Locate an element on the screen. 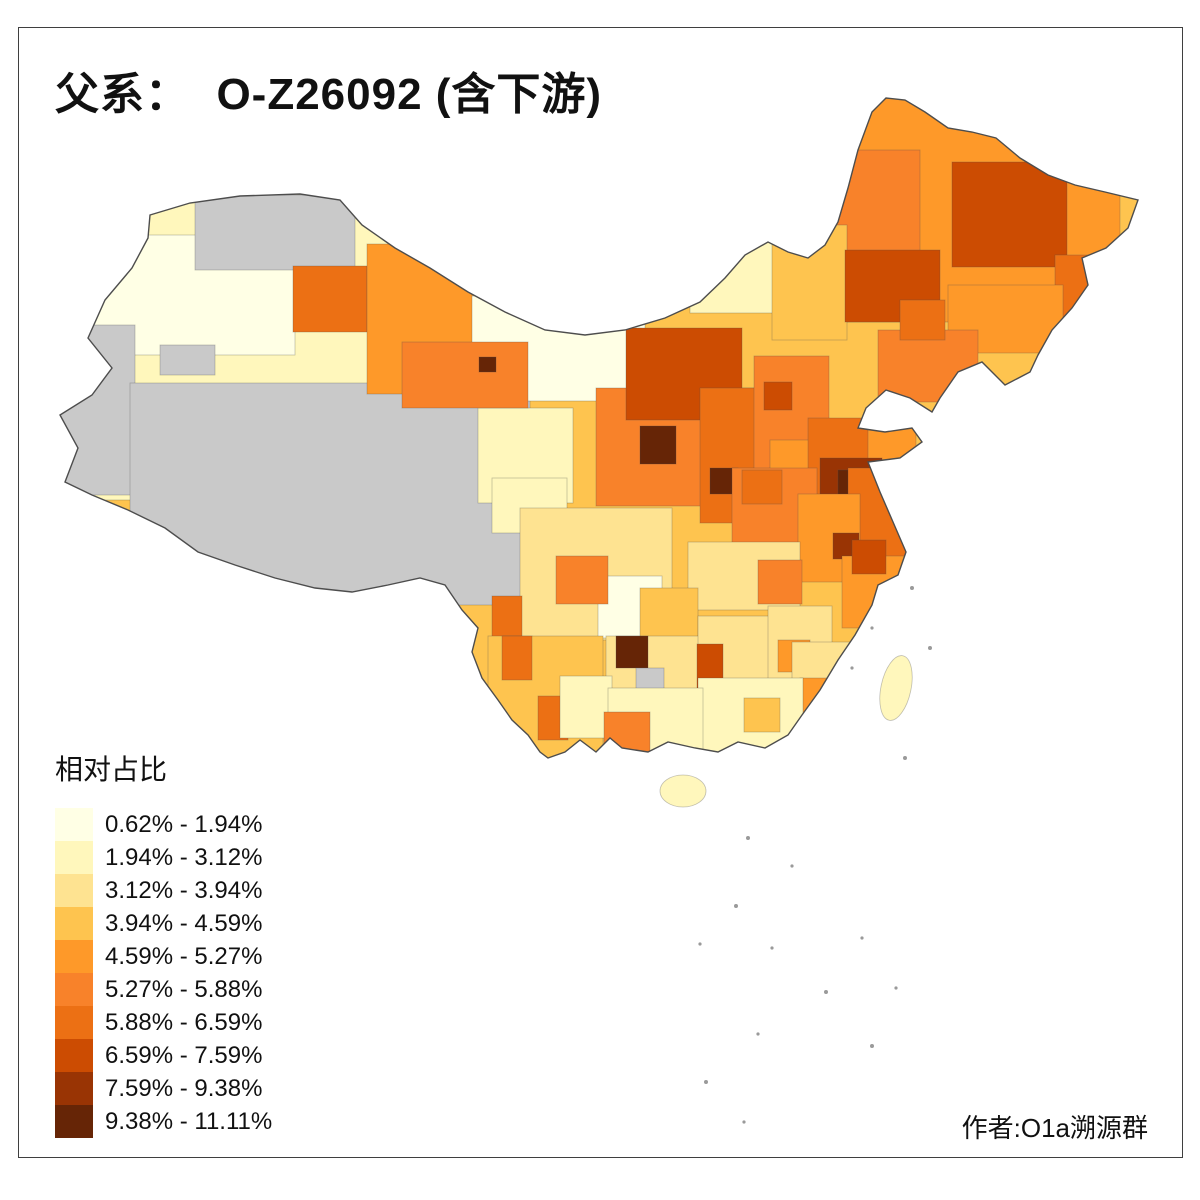 Image resolution: width=1200 pixels, height=1200 pixels. legend-label: 5.27% - 5.88% is located at coordinates (184, 989).